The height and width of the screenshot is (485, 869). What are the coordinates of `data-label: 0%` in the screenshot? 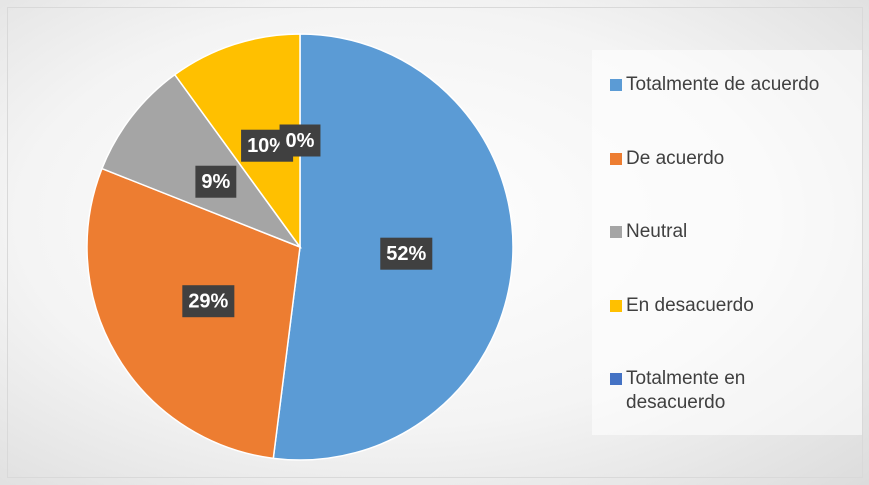 It's located at (300, 140).